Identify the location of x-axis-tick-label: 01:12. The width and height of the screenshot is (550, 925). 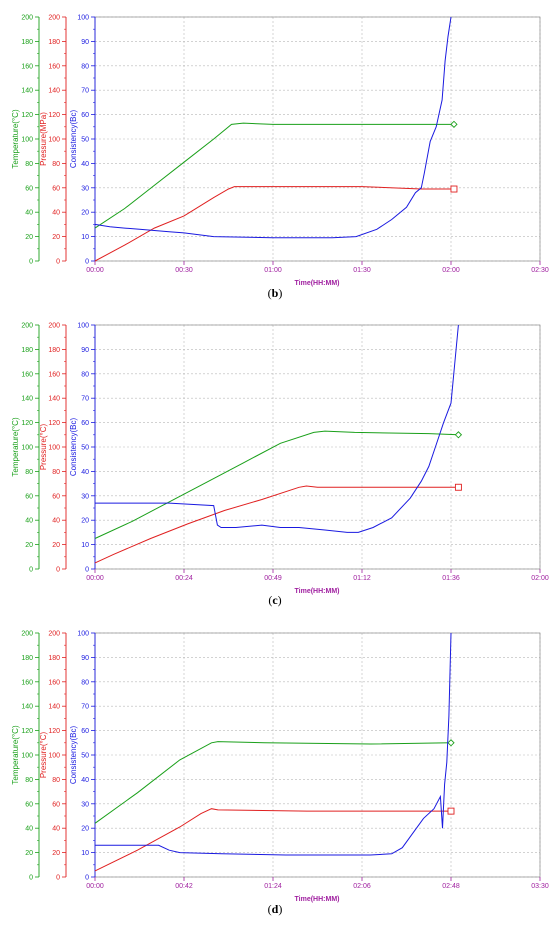
(362, 578).